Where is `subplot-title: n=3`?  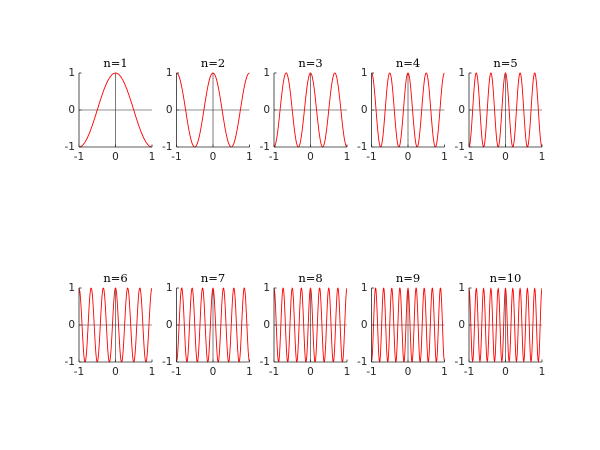 subplot-title: n=3 is located at coordinates (310, 63).